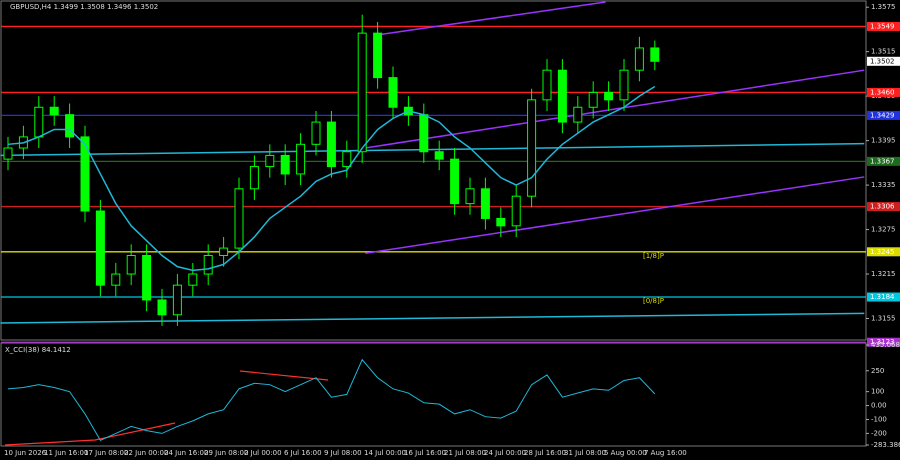  Describe the element at coordinates (877, 371) in the screenshot. I see `cci-tick-label: 250` at that location.